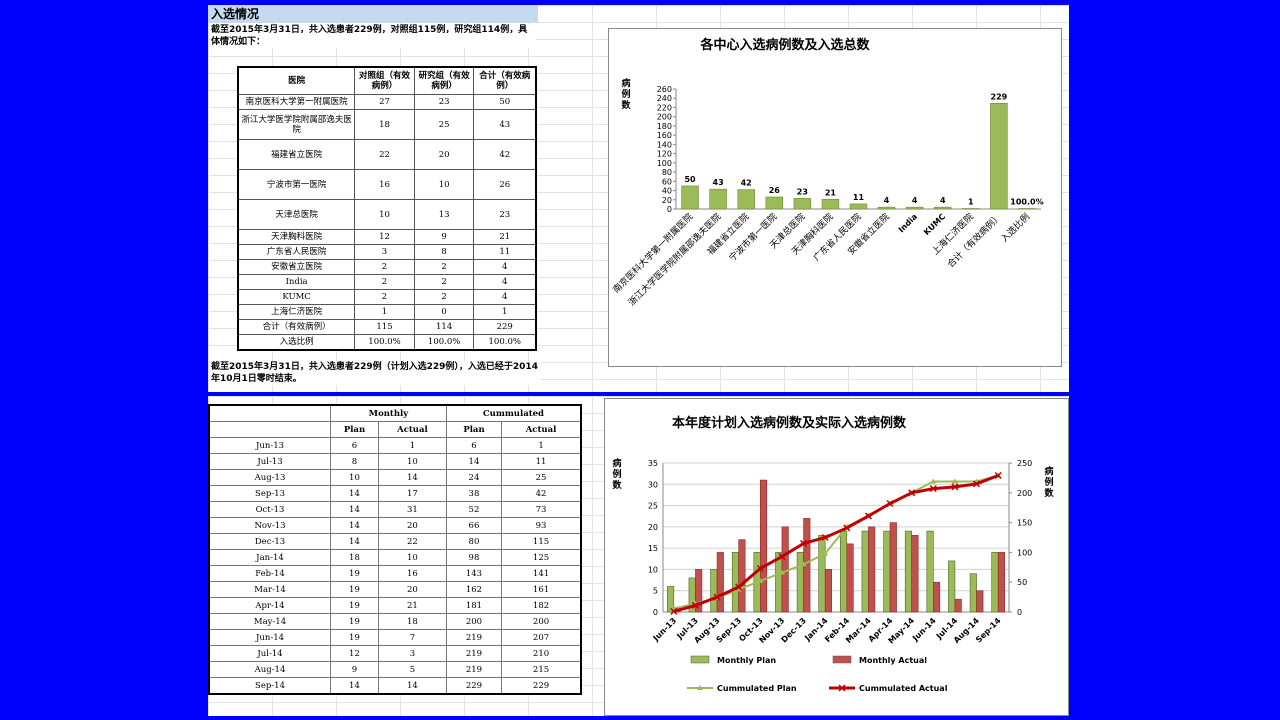  I want to click on y-tick-label: 25, so click(653, 506).